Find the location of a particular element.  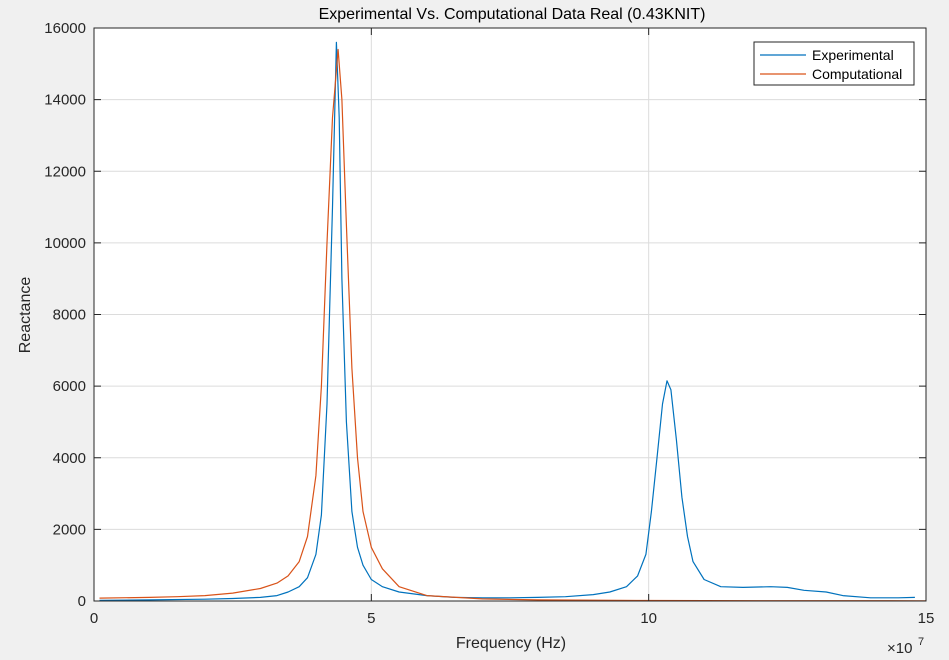

y-tick-label: 0 is located at coordinates (82, 601).